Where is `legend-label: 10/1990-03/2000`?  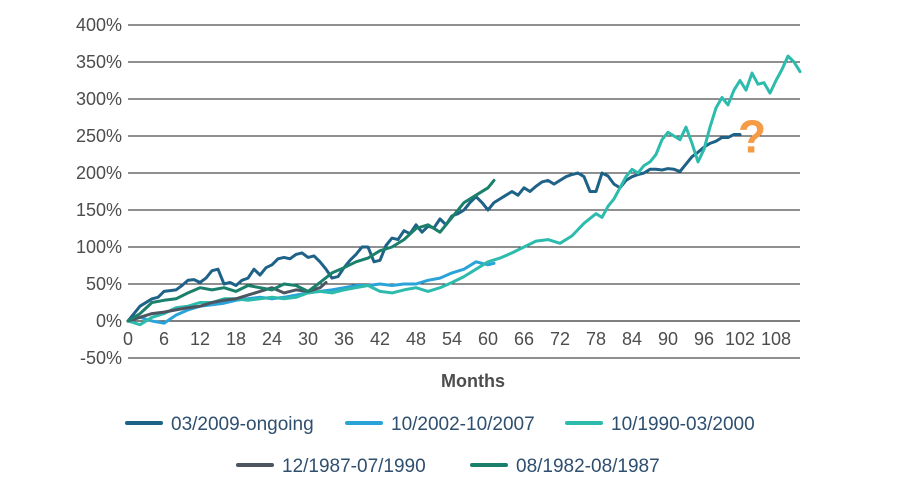 legend-label: 10/1990-03/2000 is located at coordinates (683, 424).